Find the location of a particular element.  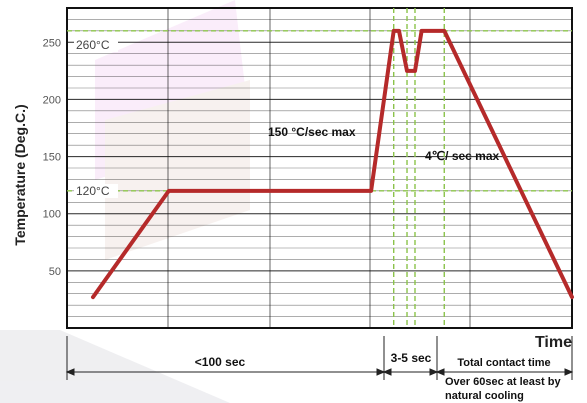

ref-label-260: 260°C is located at coordinates (93, 45).